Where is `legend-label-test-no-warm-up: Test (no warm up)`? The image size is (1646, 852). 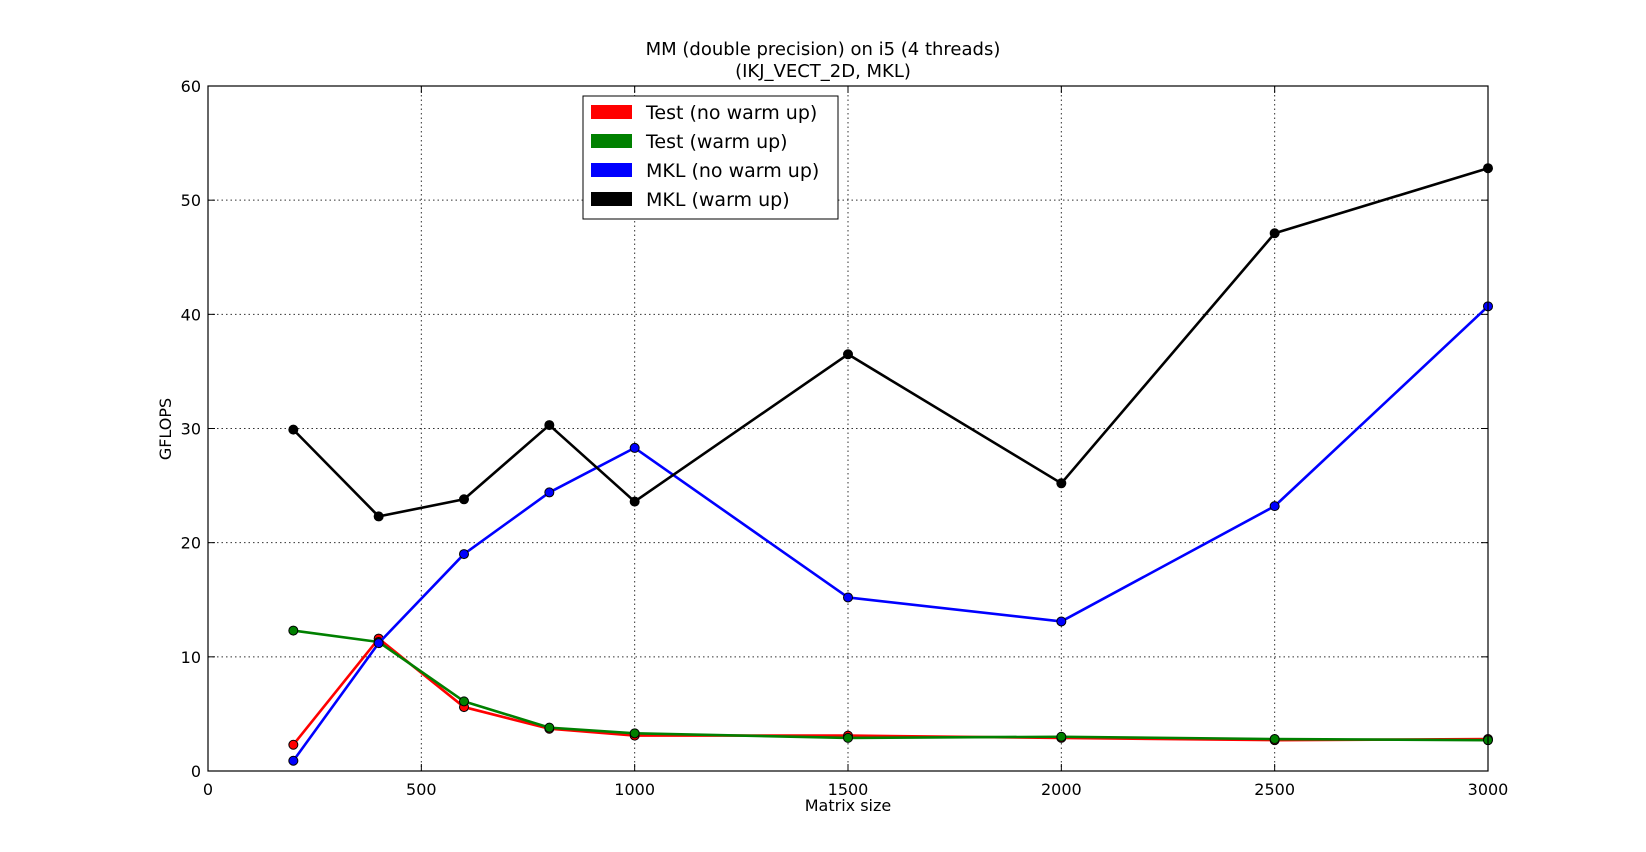 legend-label-test-no-warm-up: Test (no warm up) is located at coordinates (731, 113).